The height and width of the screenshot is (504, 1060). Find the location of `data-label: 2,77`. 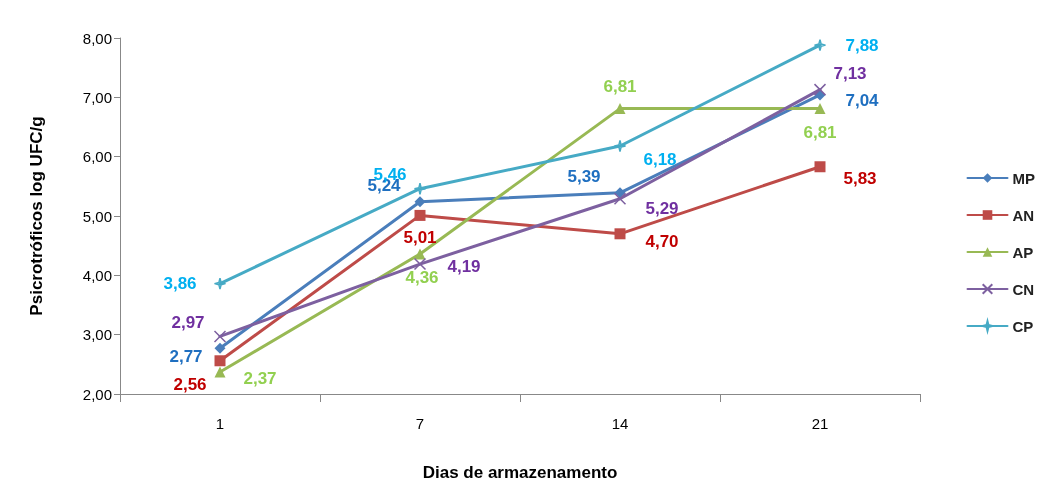

data-label: 2,77 is located at coordinates (186, 356).